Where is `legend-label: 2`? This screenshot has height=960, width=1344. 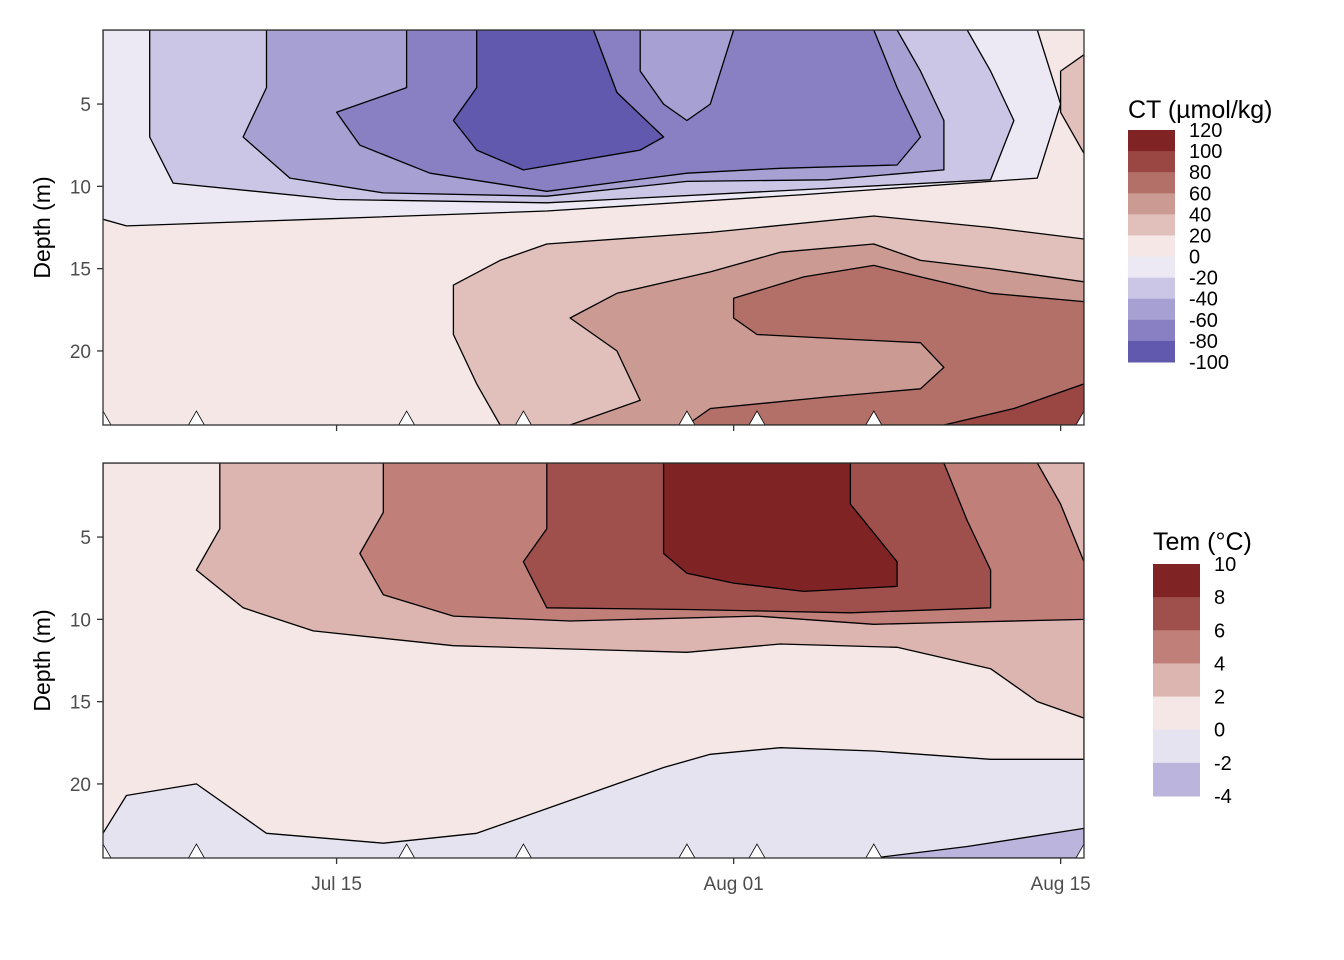 legend-label: 2 is located at coordinates (1219, 698).